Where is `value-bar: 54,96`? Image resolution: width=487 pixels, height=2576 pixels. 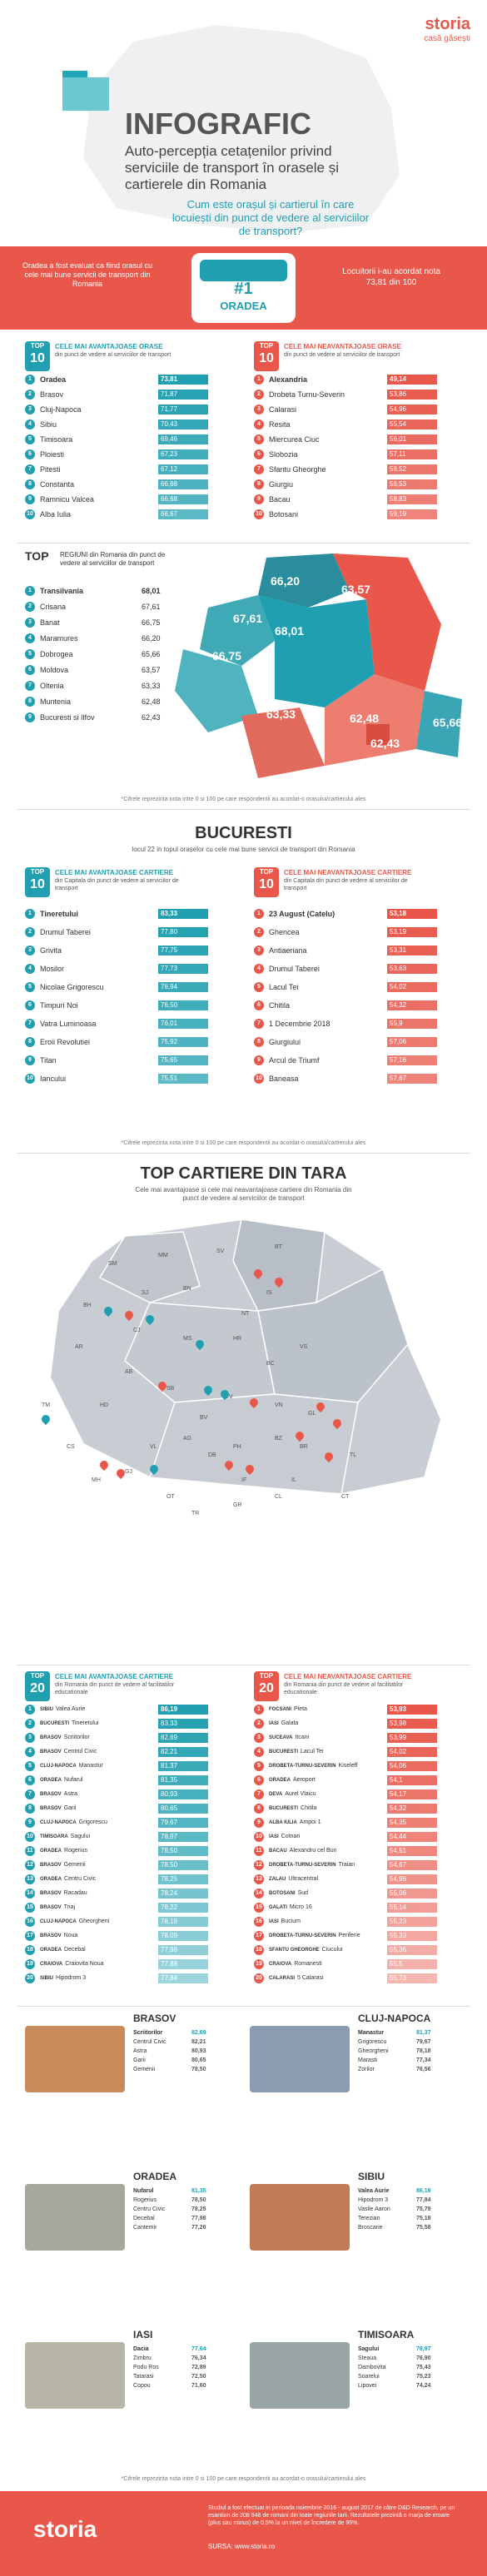
value-bar: 54,96 is located at coordinates (412, 409).